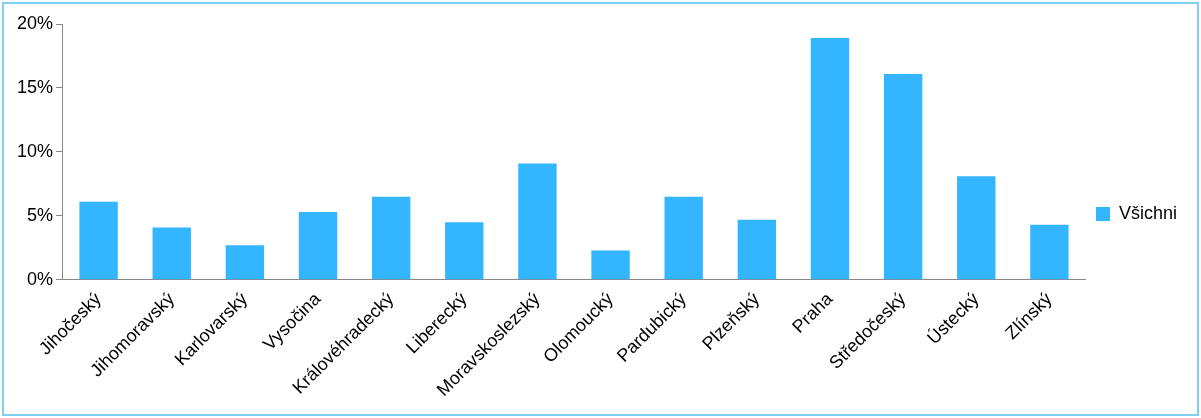  What do you see at coordinates (35, 22) in the screenshot?
I see `y-tick-label: 20%` at bounding box center [35, 22].